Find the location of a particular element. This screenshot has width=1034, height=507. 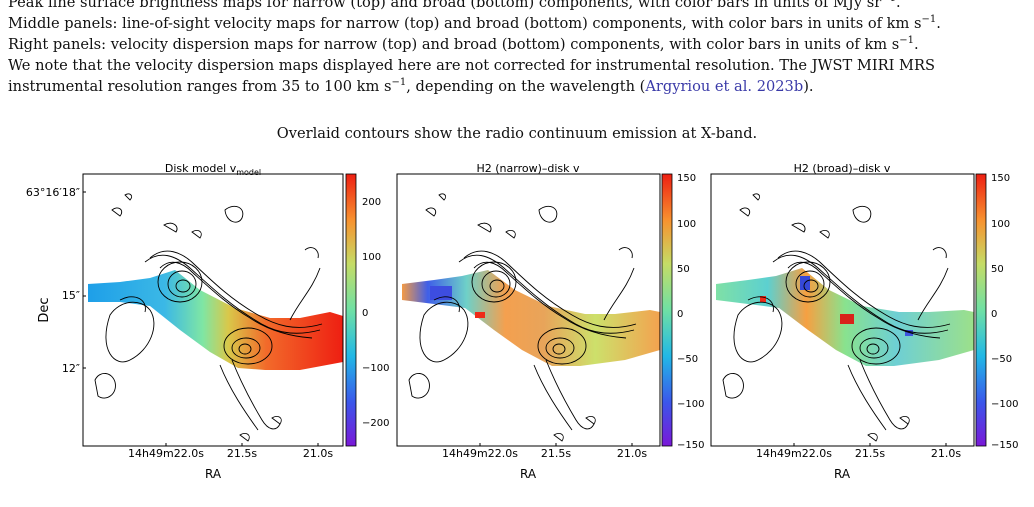

colorbar-tick: −200 is located at coordinates (375, 423).